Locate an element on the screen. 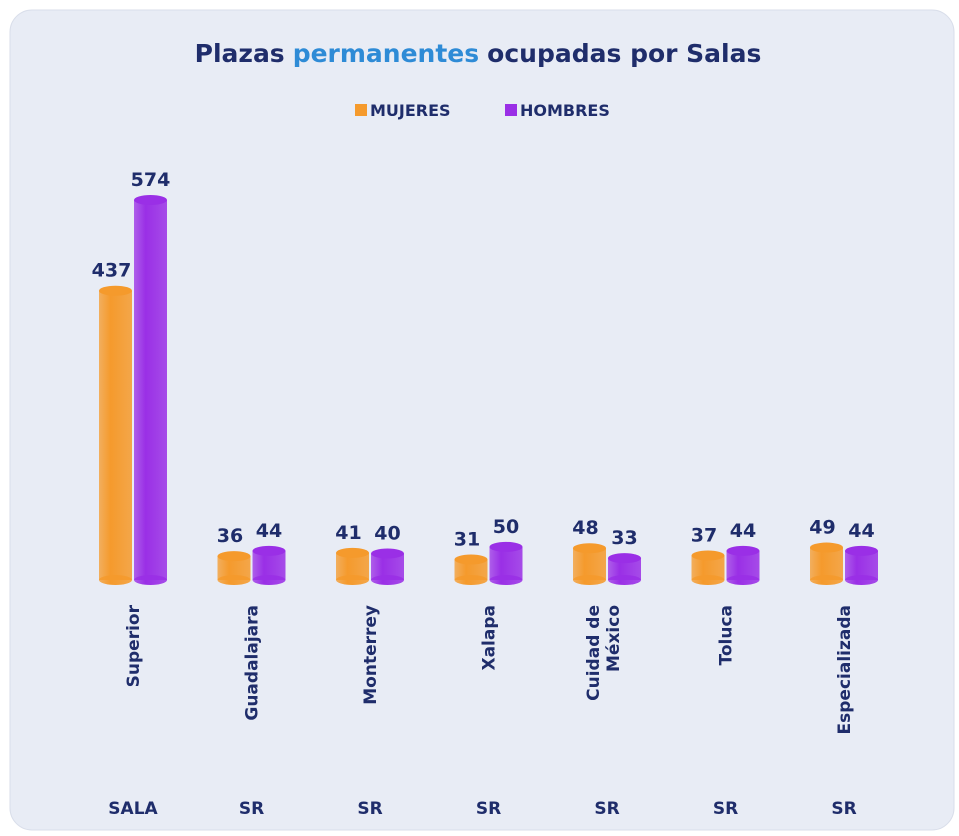 Image resolution: width=959 pixels, height=836 pixels. x-tick-label: Toluca is located at coordinates (727, 635).